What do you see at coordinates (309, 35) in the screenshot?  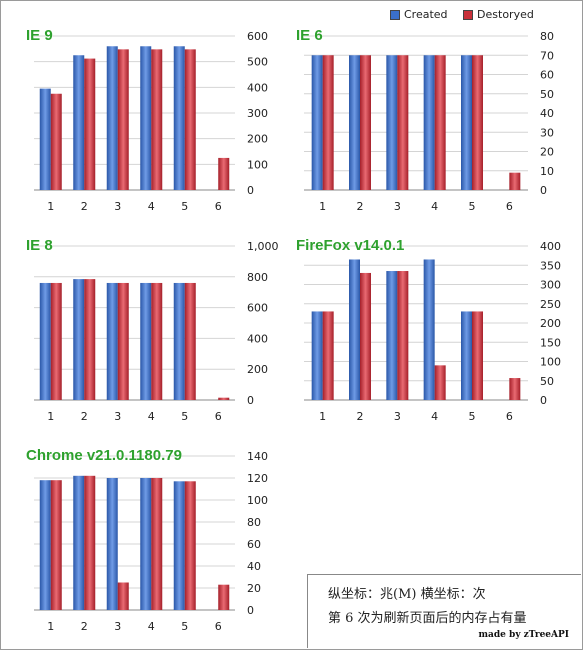 I see `chart-title: IE 6` at bounding box center [309, 35].